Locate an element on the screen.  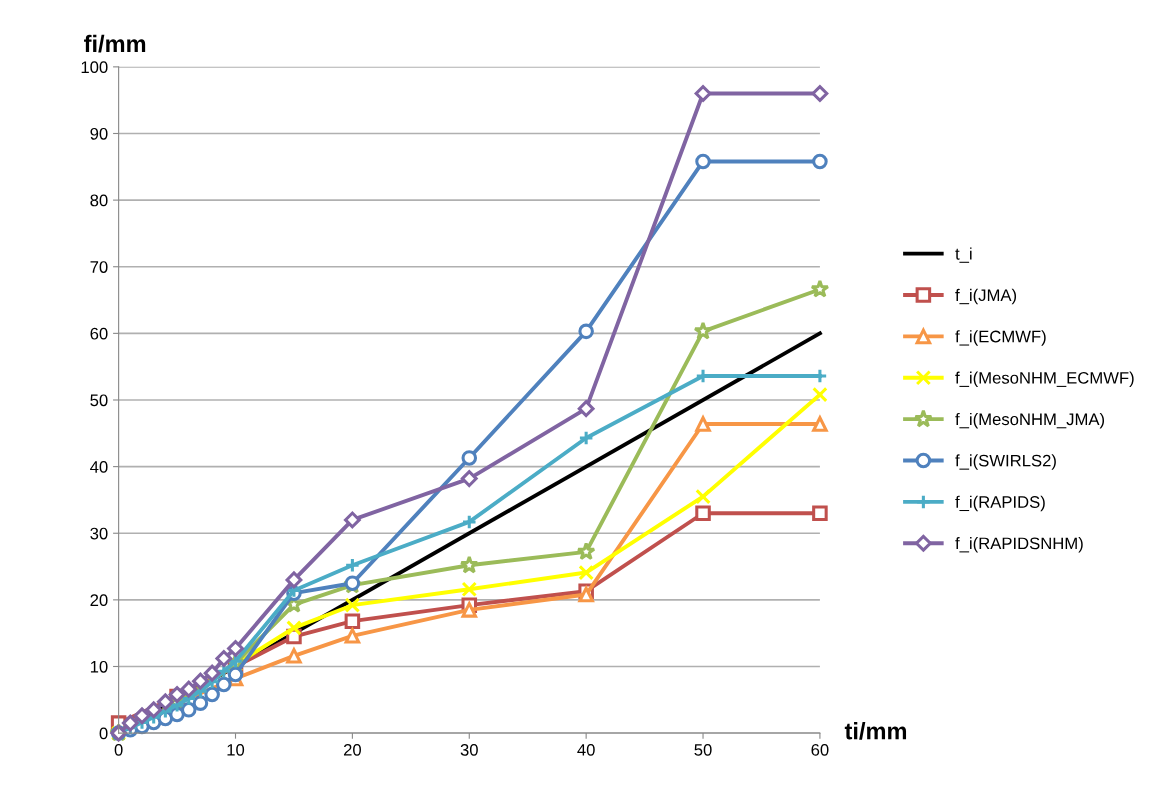
legend-label: f_i(RAPIDSNHM) is located at coordinates (1019, 545).